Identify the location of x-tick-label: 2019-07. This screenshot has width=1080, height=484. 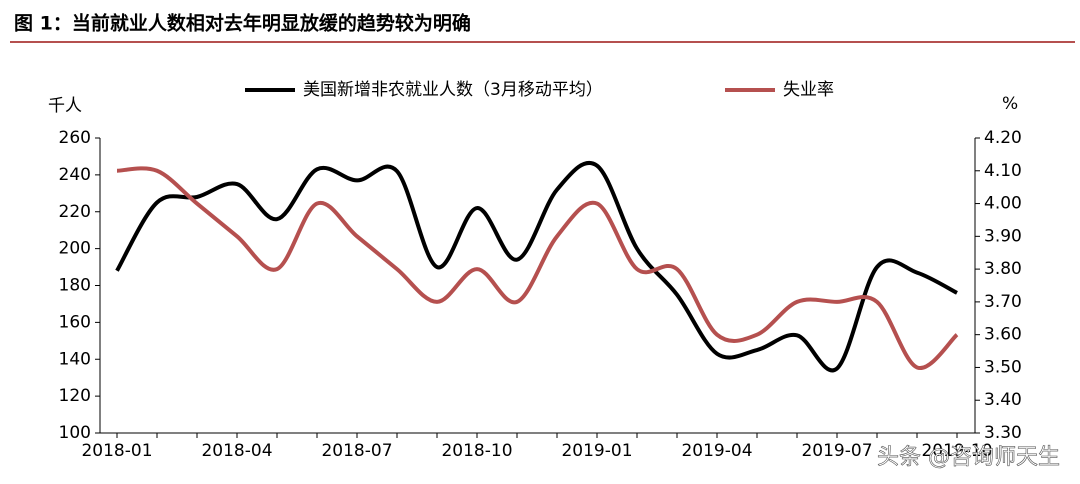
(836, 451).